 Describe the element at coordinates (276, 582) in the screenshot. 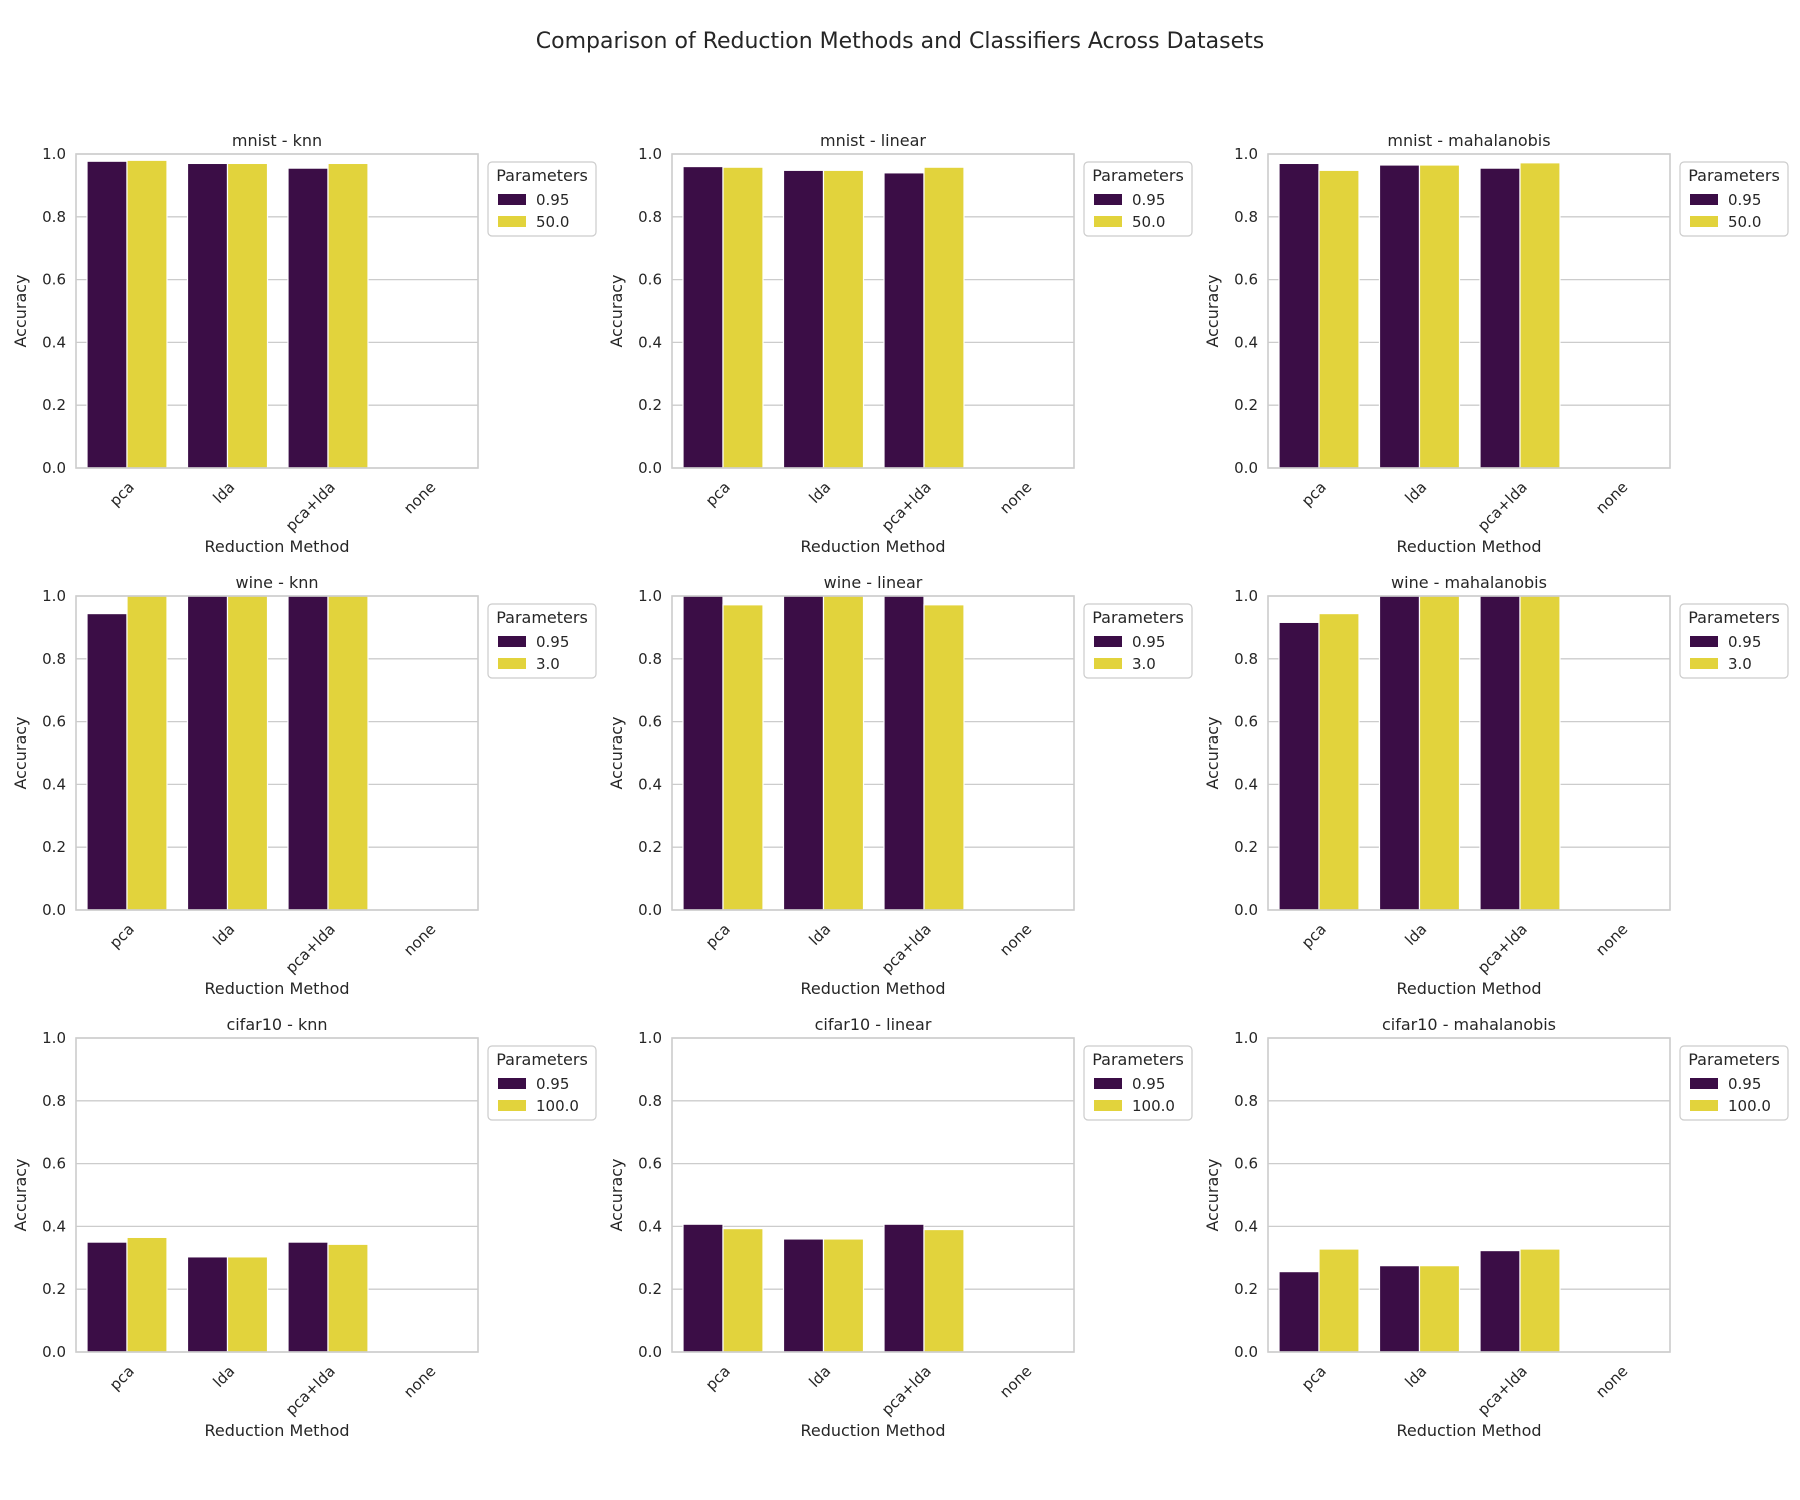

I see `subplot-title: wine - knn` at that location.